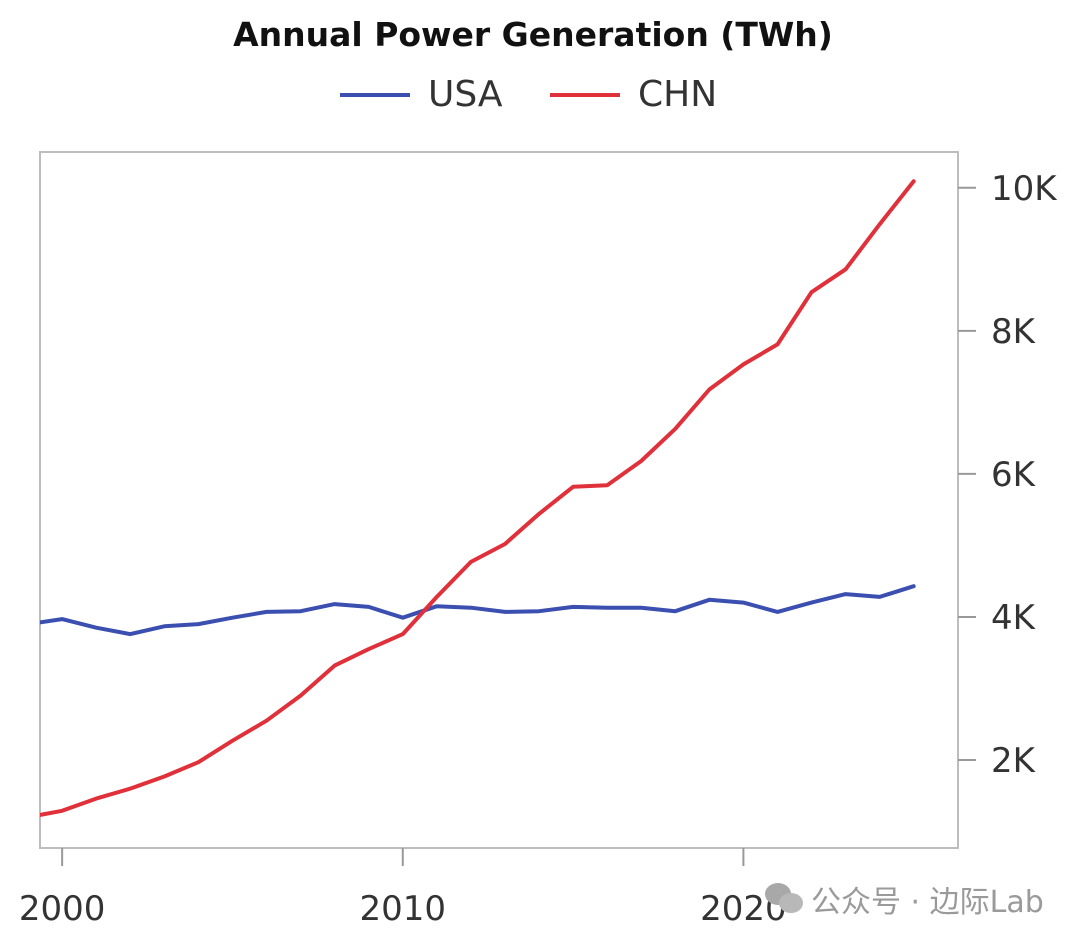 The image size is (1080, 940). What do you see at coordinates (528, 94) in the screenshot?
I see `legend: USA CHN` at bounding box center [528, 94].